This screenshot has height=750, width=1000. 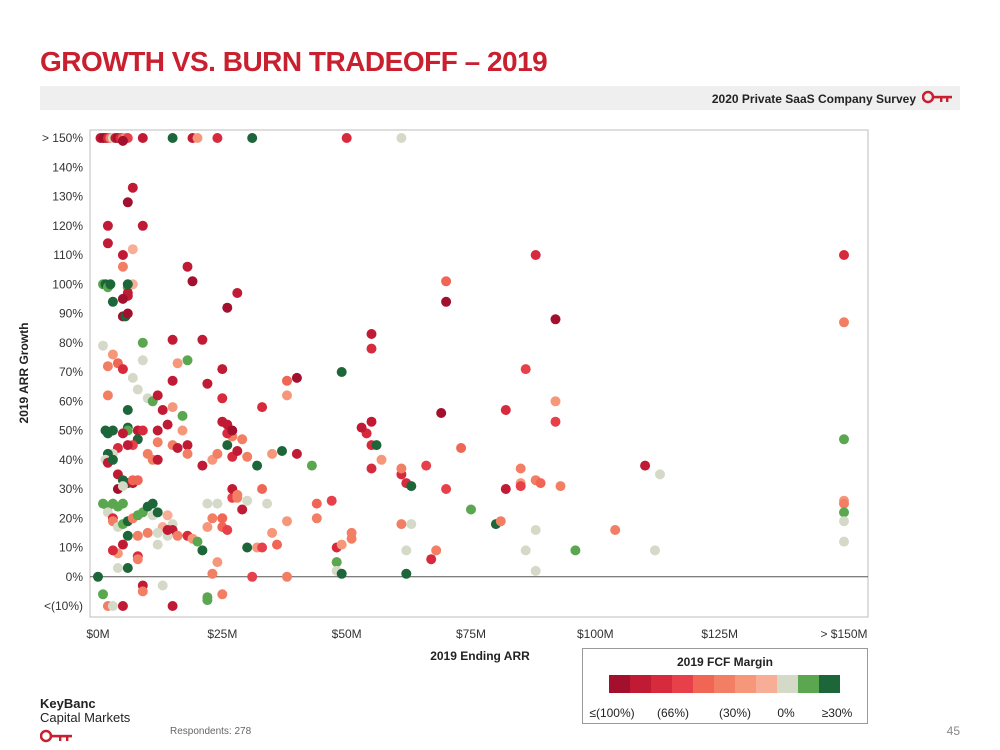 I want to click on x-tick-label: $25M, so click(x=222, y=634).